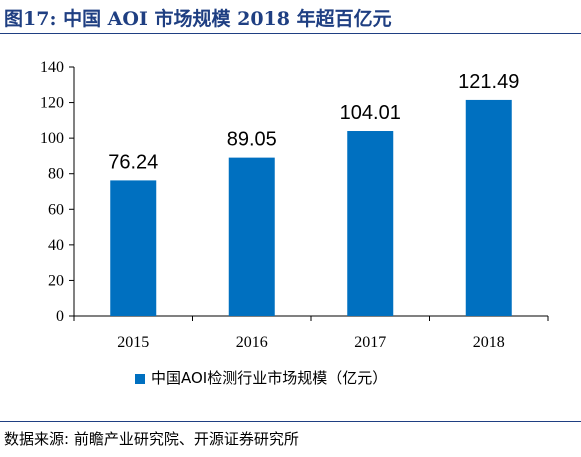  Describe the element at coordinates (290, 33) in the screenshot. I see `title-rule` at that location.